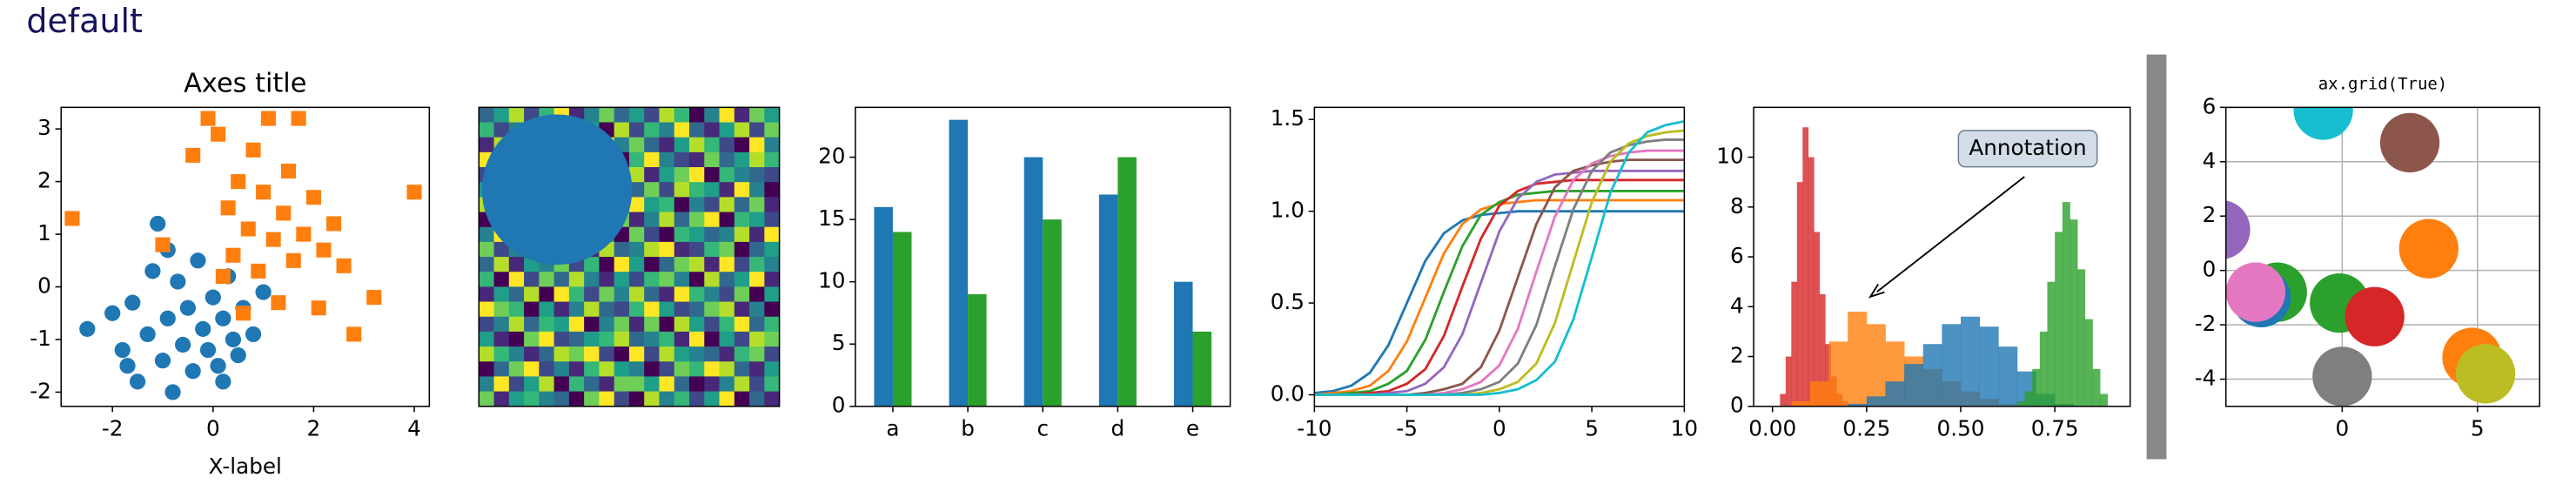 The height and width of the screenshot is (491, 2576). What do you see at coordinates (1288, 393) in the screenshot?
I see `y-tick-label: 0.0` at bounding box center [1288, 393].